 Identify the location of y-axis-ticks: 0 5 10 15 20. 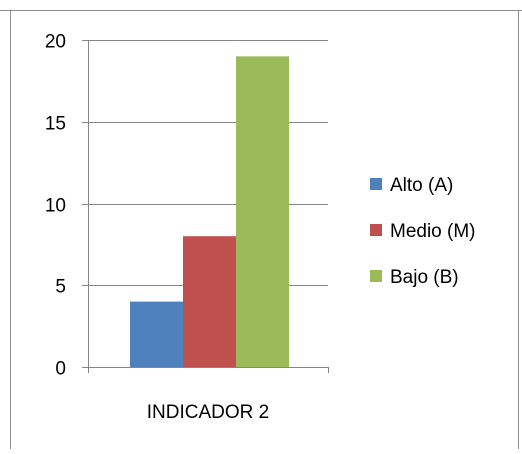
(66, 206).